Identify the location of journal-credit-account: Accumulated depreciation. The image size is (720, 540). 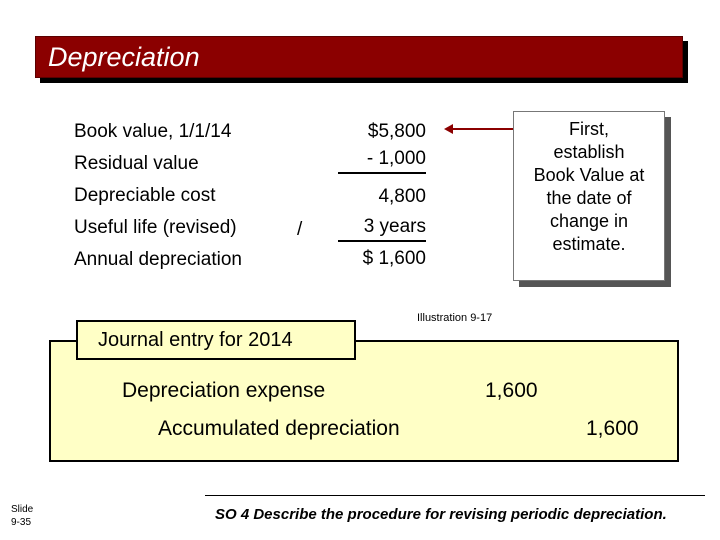
(279, 428).